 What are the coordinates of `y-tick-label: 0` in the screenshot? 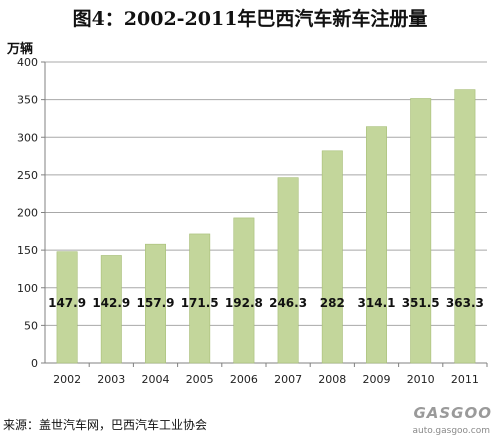 It's located at (34, 363).